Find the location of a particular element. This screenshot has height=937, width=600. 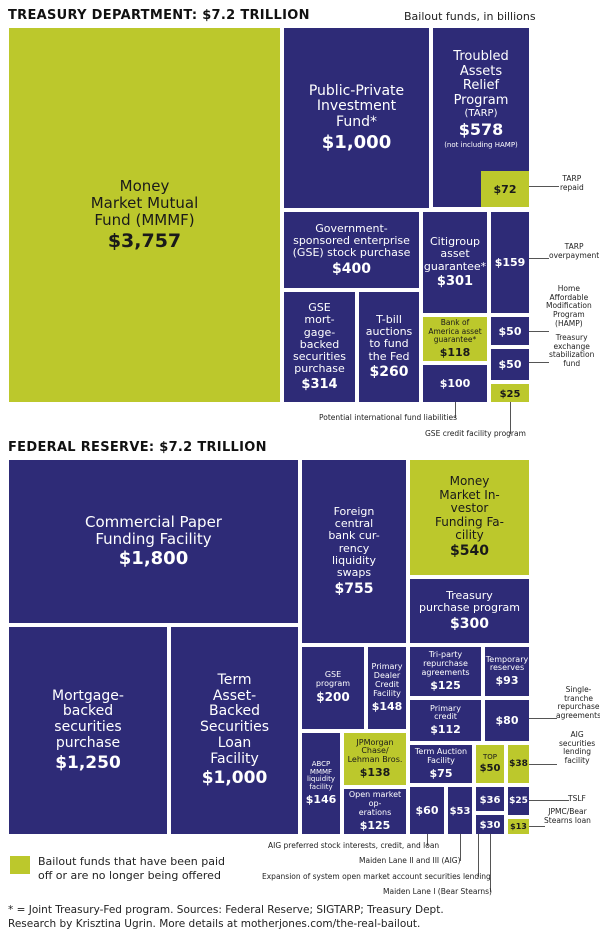

cell-gse-mbs-label-5: securities is located at coordinates (319, 357).